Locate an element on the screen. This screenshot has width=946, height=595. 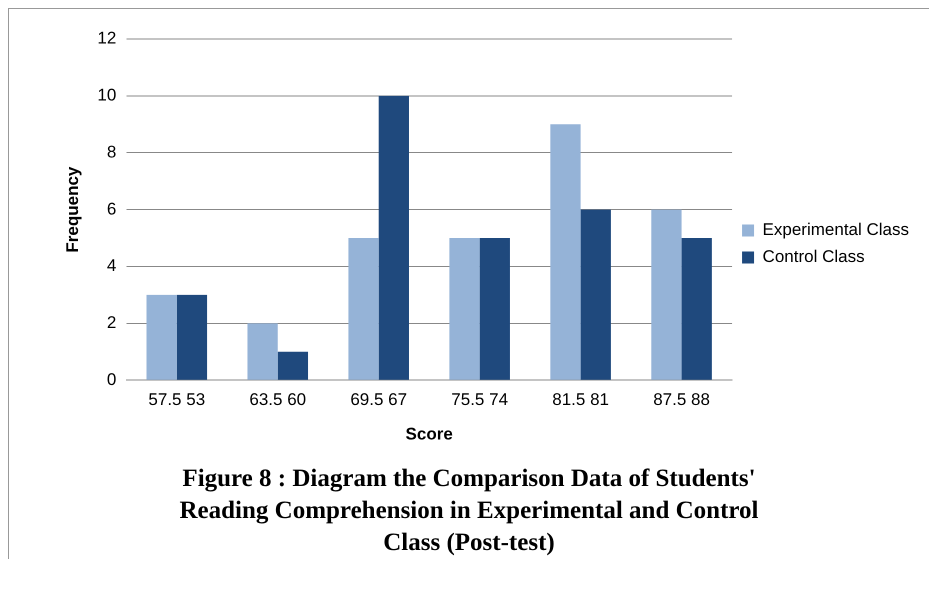
x-tick-label: 63.5 60 is located at coordinates (277, 400).